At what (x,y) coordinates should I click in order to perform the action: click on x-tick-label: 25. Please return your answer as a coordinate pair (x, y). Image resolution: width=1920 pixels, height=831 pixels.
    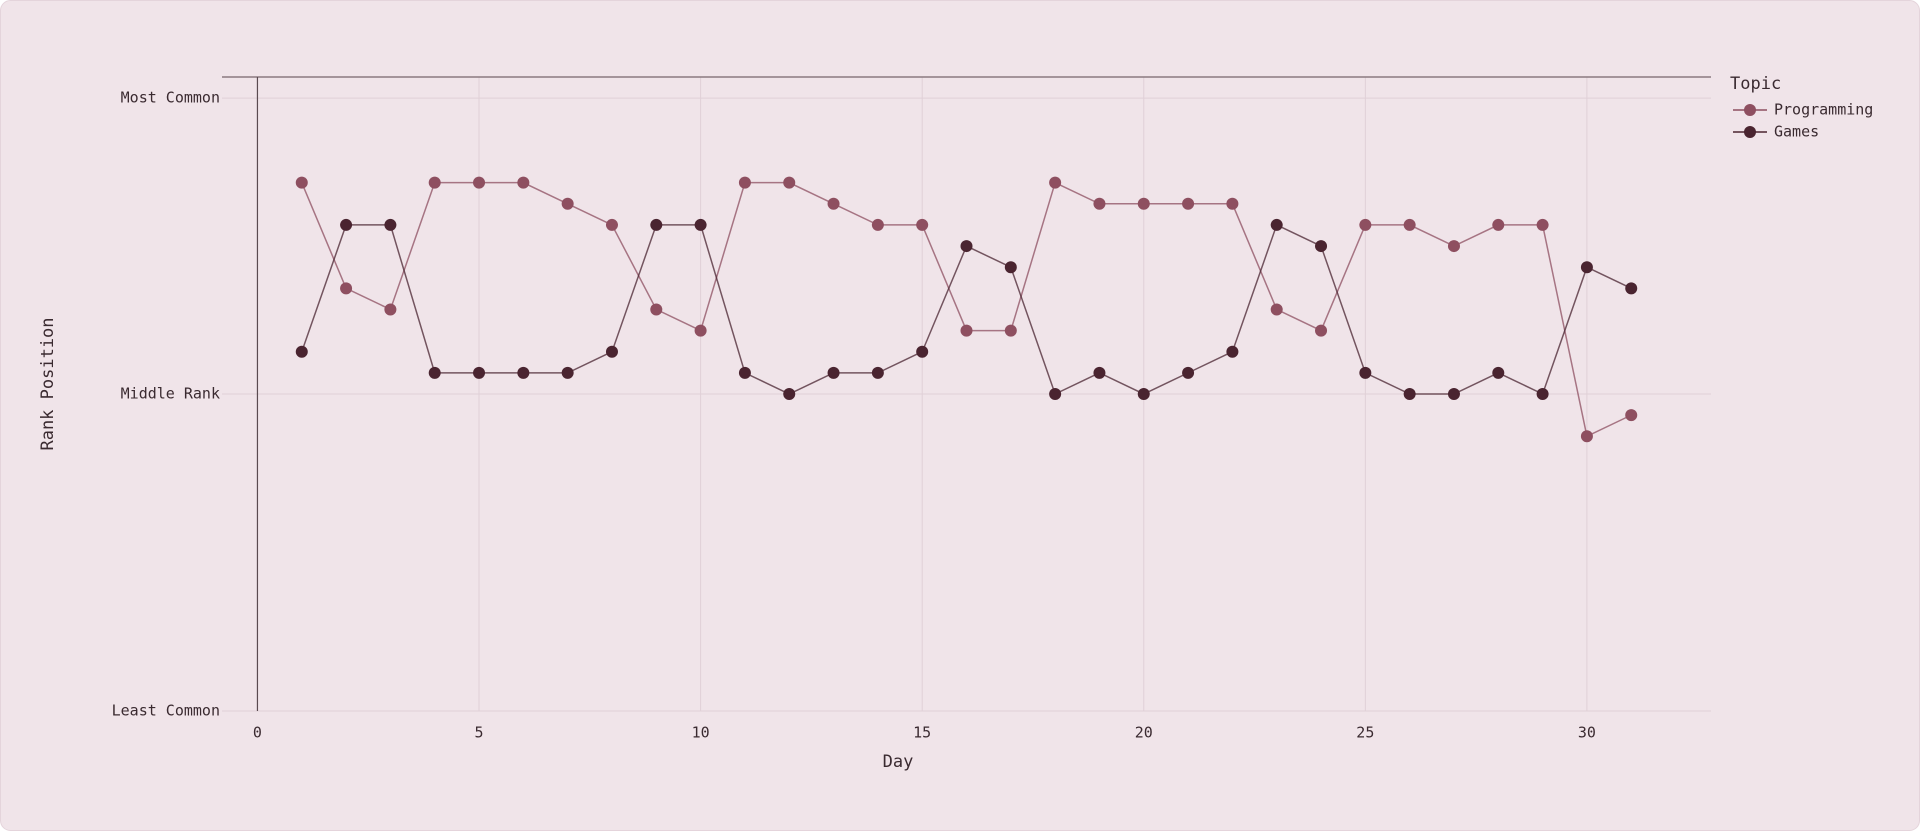
    Looking at the image, I should click on (1365, 733).